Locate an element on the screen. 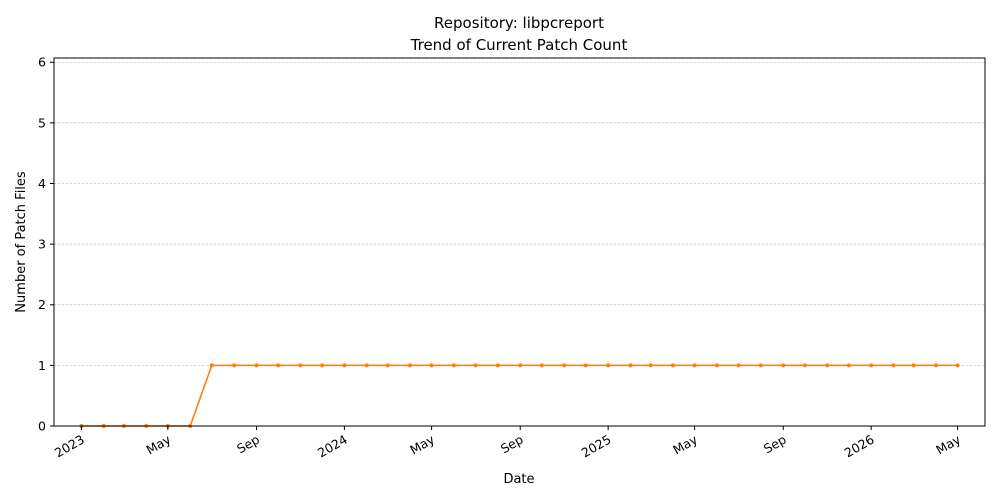 The height and width of the screenshot is (500, 1000). x-tick-label: 2025 is located at coordinates (596, 446).